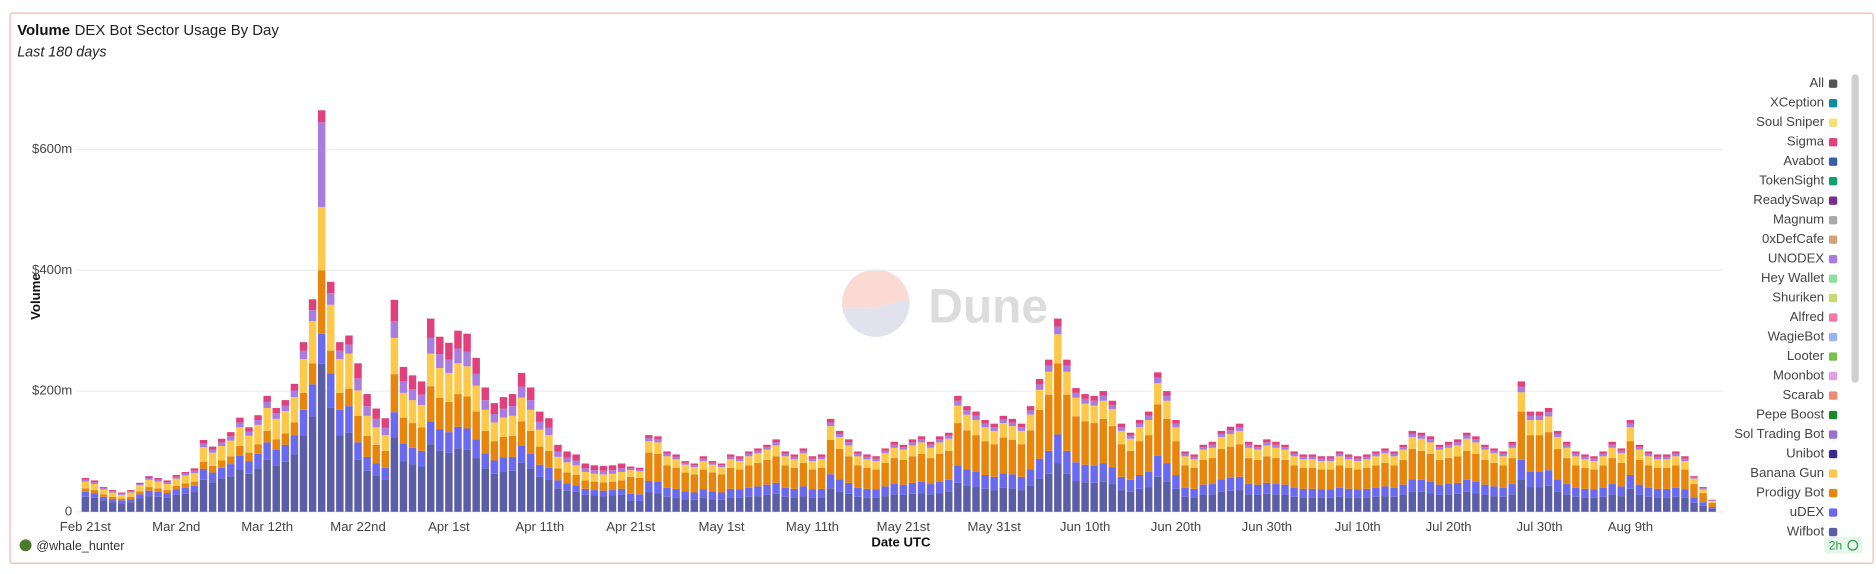 The height and width of the screenshot is (574, 1876). What do you see at coordinates (1797, 414) in the screenshot?
I see `legend-item: Pepe Boost` at bounding box center [1797, 414].